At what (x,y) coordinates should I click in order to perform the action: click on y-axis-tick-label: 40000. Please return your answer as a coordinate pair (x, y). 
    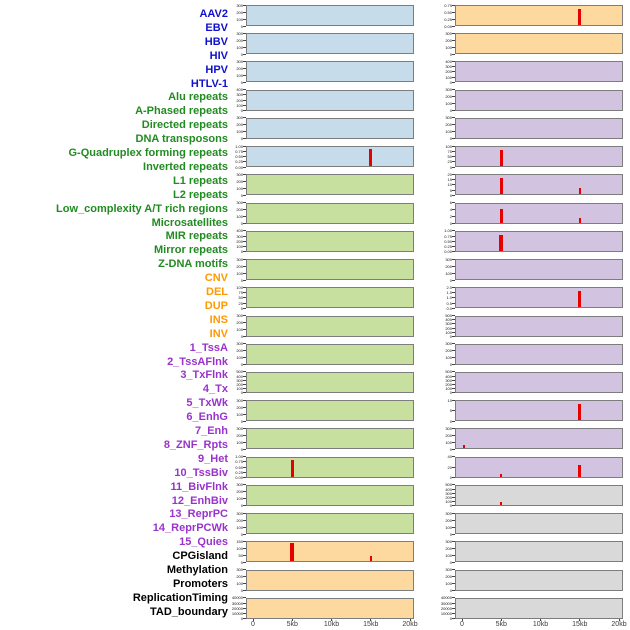
    Looking at the image, I should click on (446, 598).